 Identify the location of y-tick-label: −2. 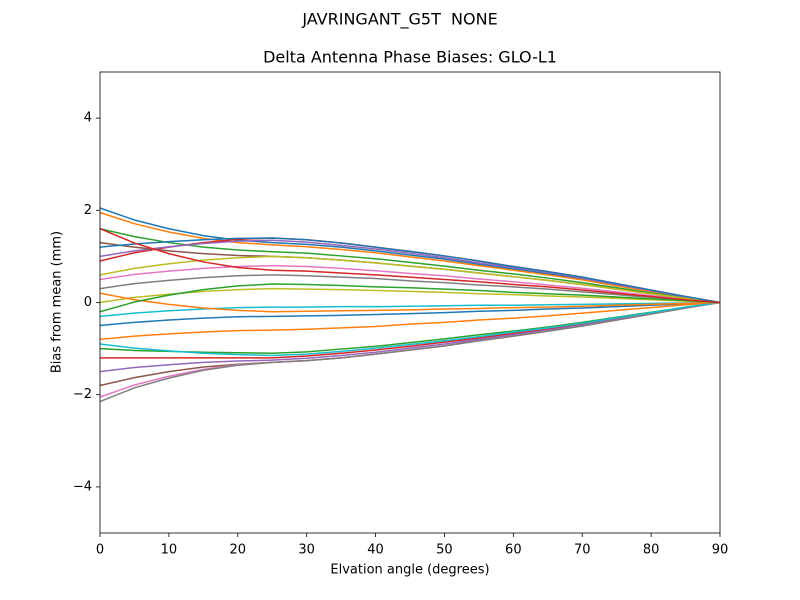
(82, 394).